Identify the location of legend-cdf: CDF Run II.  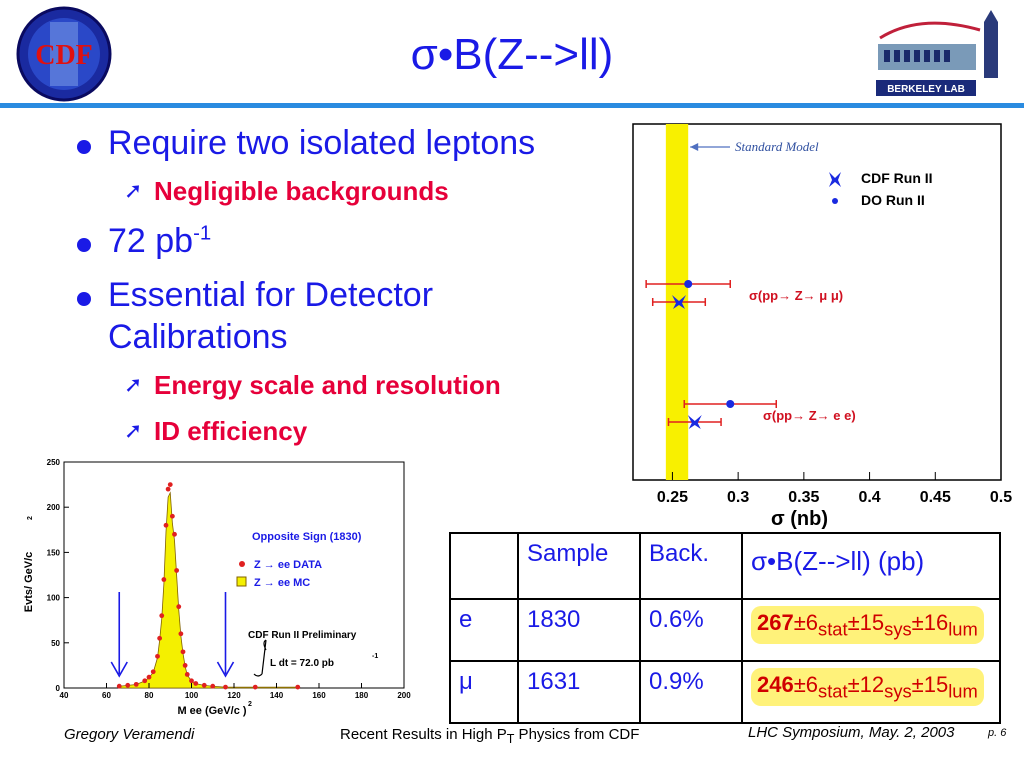
(897, 178).